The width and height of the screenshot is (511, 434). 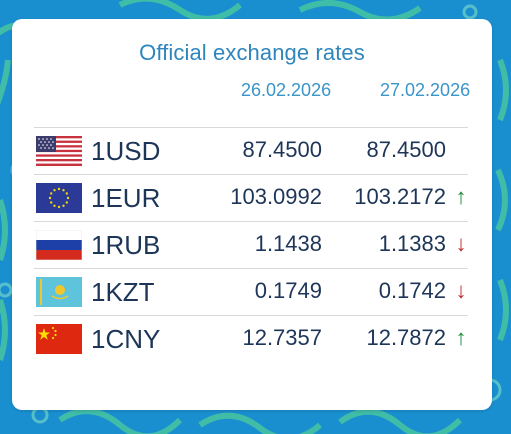 I want to click on rate-date-1: 12.7357, so click(x=282, y=337).